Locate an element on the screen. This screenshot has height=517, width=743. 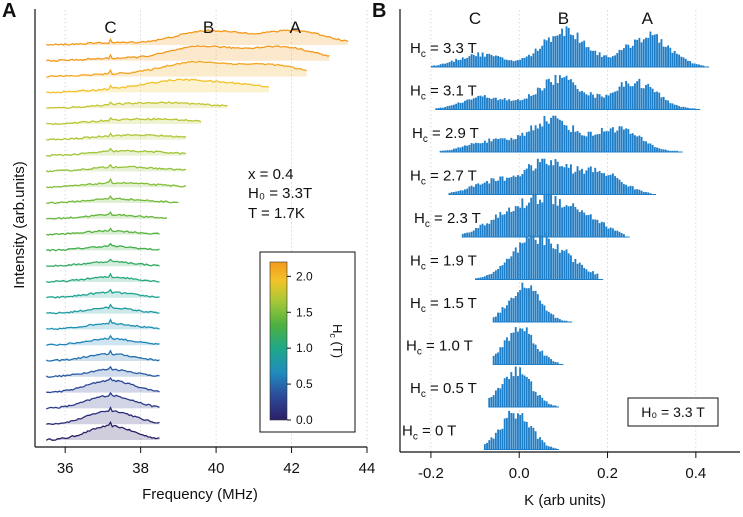
annotation-h0: H₀ = 3.3T is located at coordinates (280, 193).